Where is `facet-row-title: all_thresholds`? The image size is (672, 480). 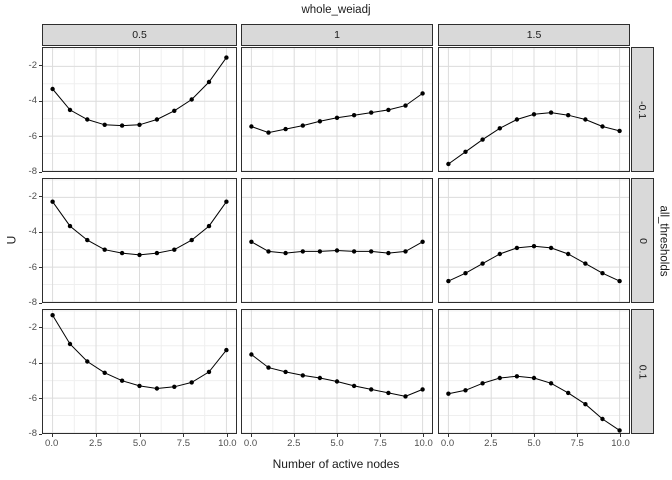 facet-row-title: all_thresholds is located at coordinates (663, 240).